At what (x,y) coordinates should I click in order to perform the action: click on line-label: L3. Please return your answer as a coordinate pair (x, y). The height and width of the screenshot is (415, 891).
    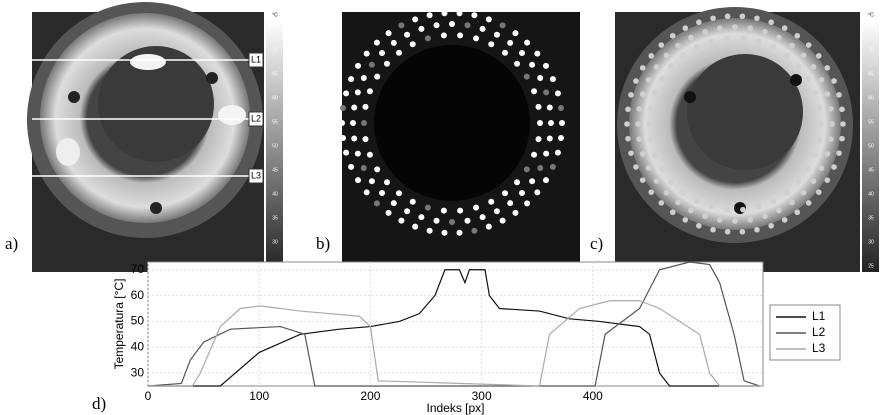
    Looking at the image, I should click on (256, 175).